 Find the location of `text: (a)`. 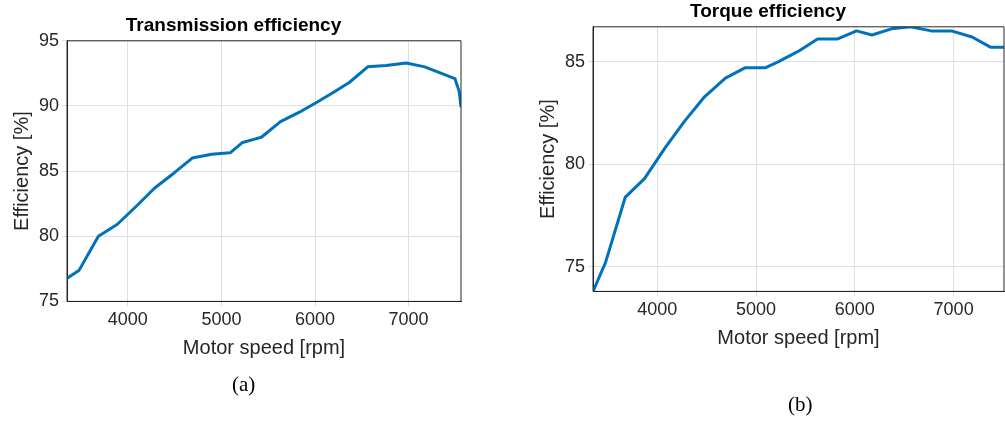

text: (a) is located at coordinates (244, 384).